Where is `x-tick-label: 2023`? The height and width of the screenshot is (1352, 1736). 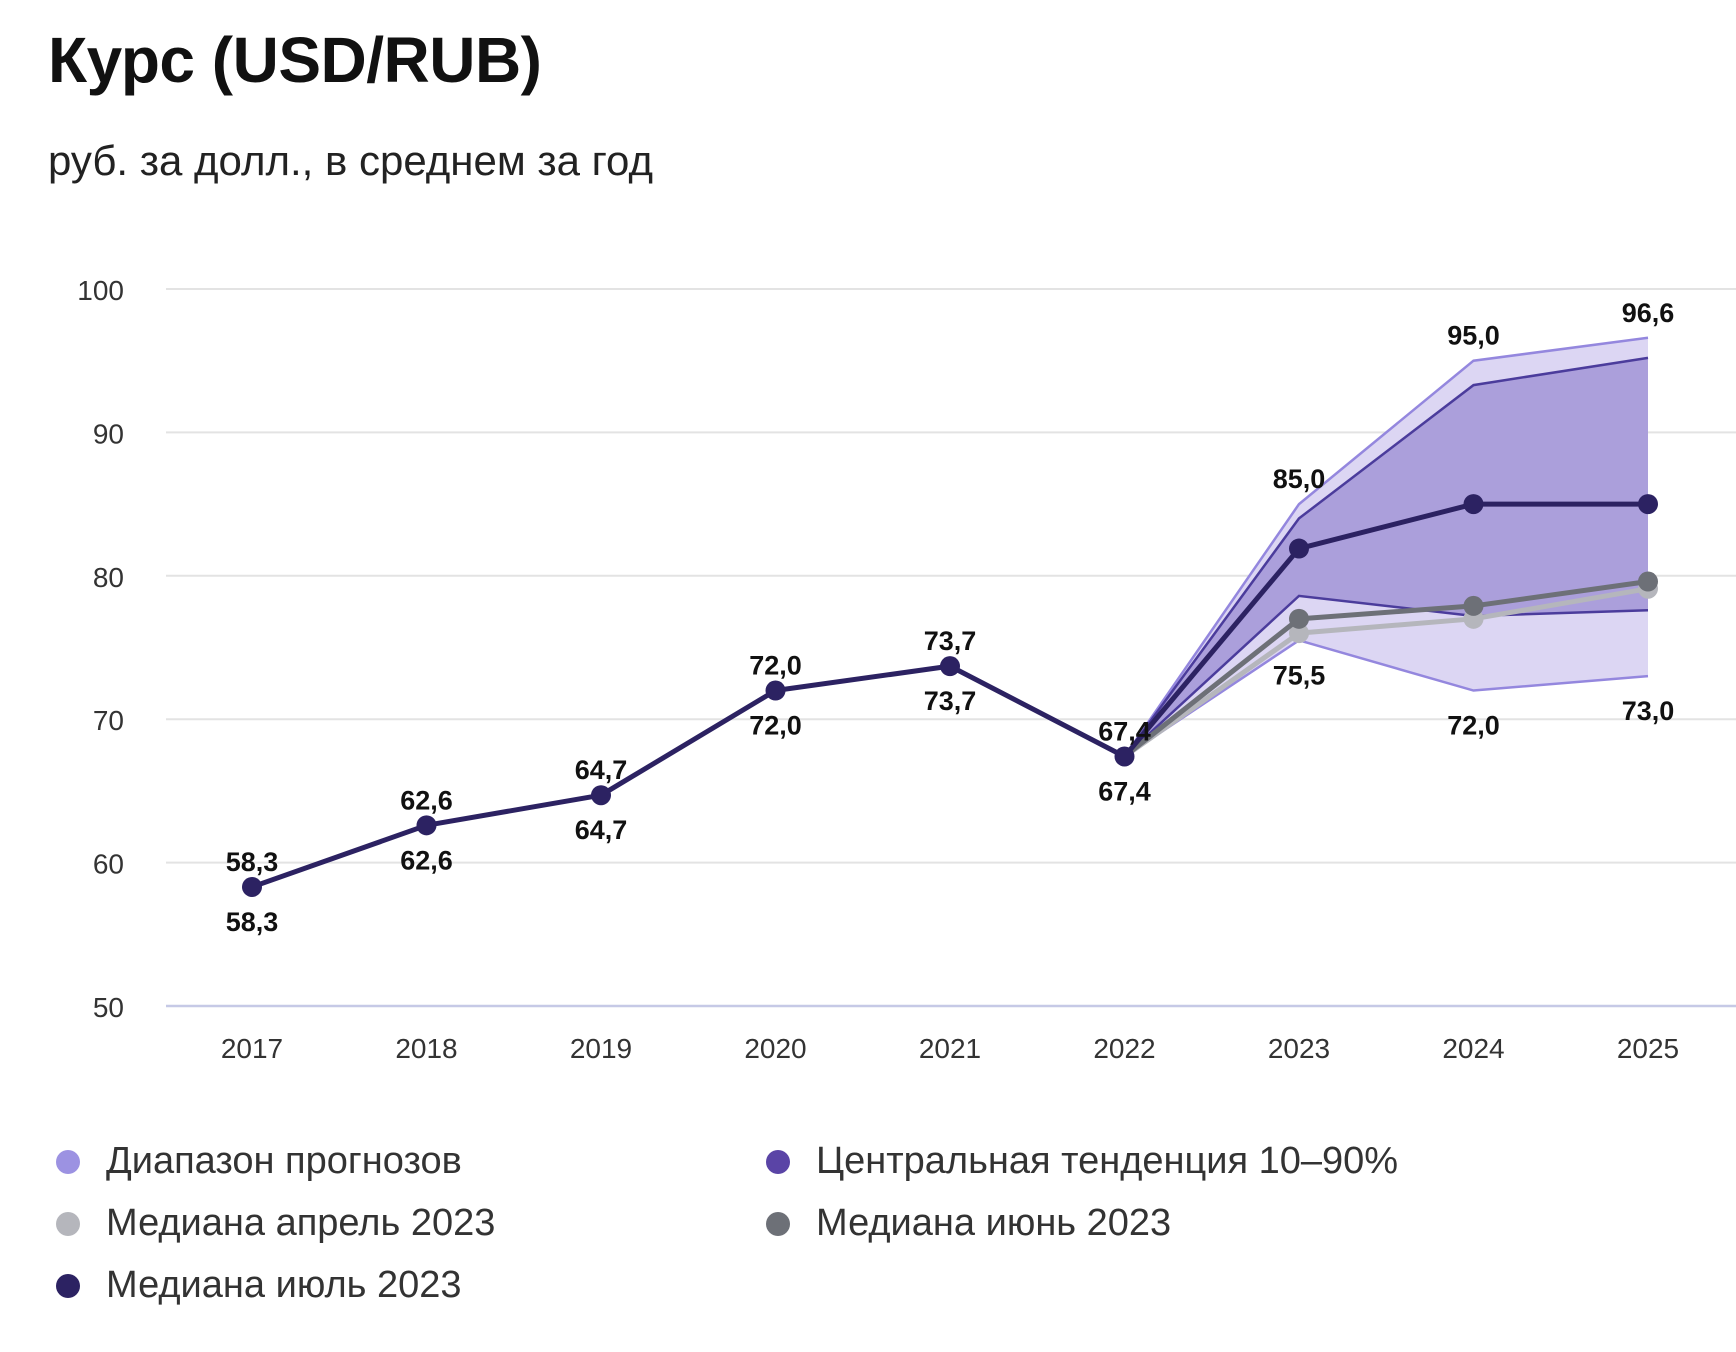 x-tick-label: 2023 is located at coordinates (1299, 1048).